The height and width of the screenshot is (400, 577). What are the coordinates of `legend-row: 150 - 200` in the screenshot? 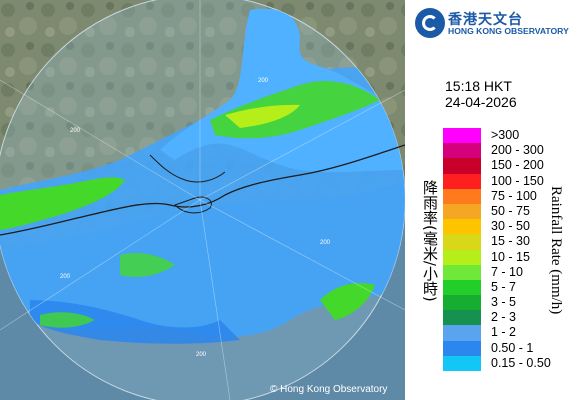 It's located at (508, 166).